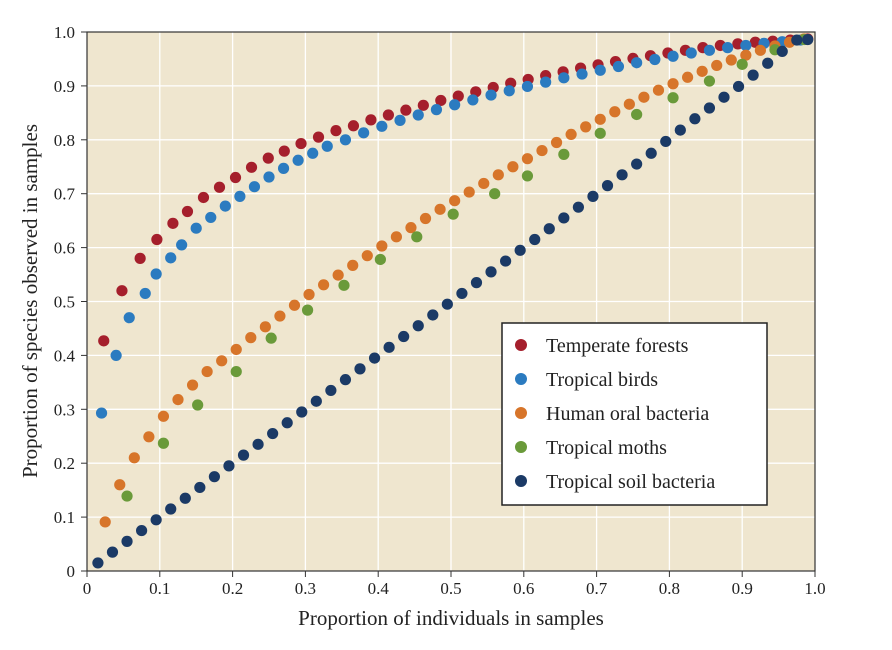 This screenshot has width=892, height=650. Describe the element at coordinates (71, 571) in the screenshot. I see `y-tick-label: 0` at that location.